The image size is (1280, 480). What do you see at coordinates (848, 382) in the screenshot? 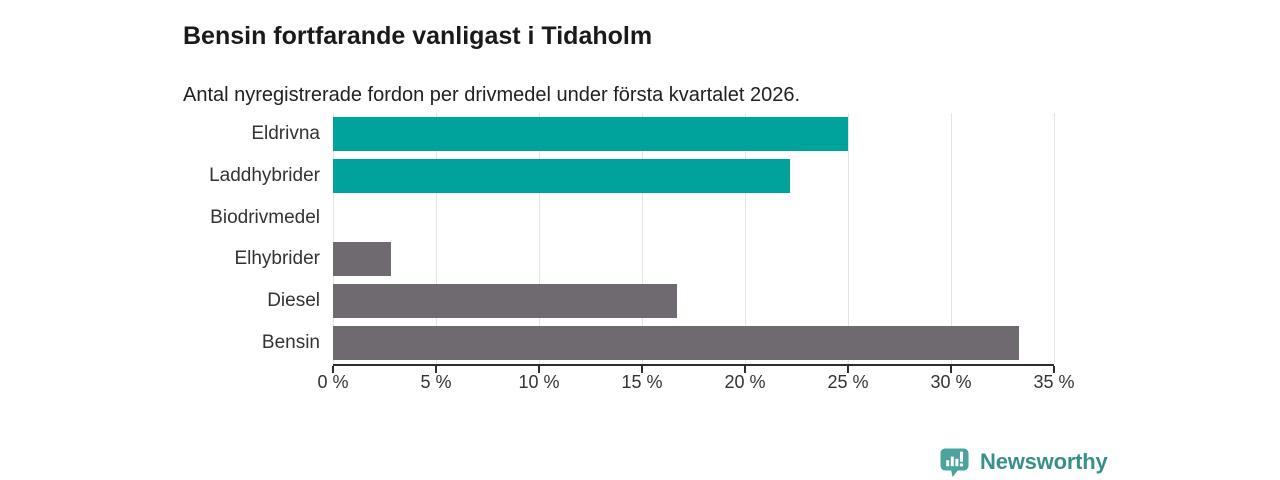
I see `x-tick-label-25: 25 %` at bounding box center [848, 382].